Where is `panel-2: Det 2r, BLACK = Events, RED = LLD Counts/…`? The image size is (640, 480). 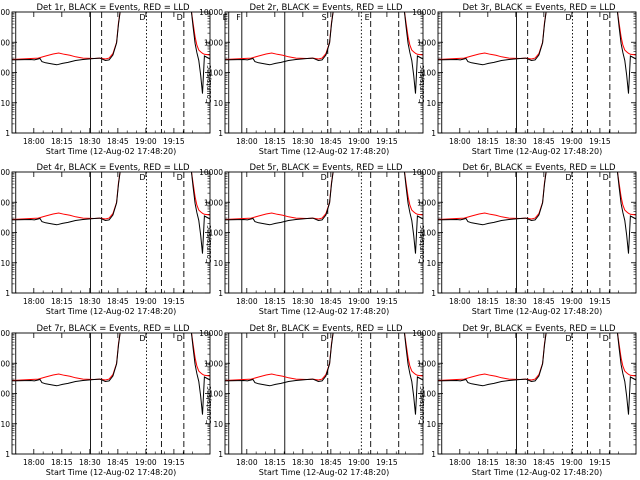
panel-2: Det 2r, BLACK = Events, RED = LLD Counts/… is located at coordinates (311, 79).